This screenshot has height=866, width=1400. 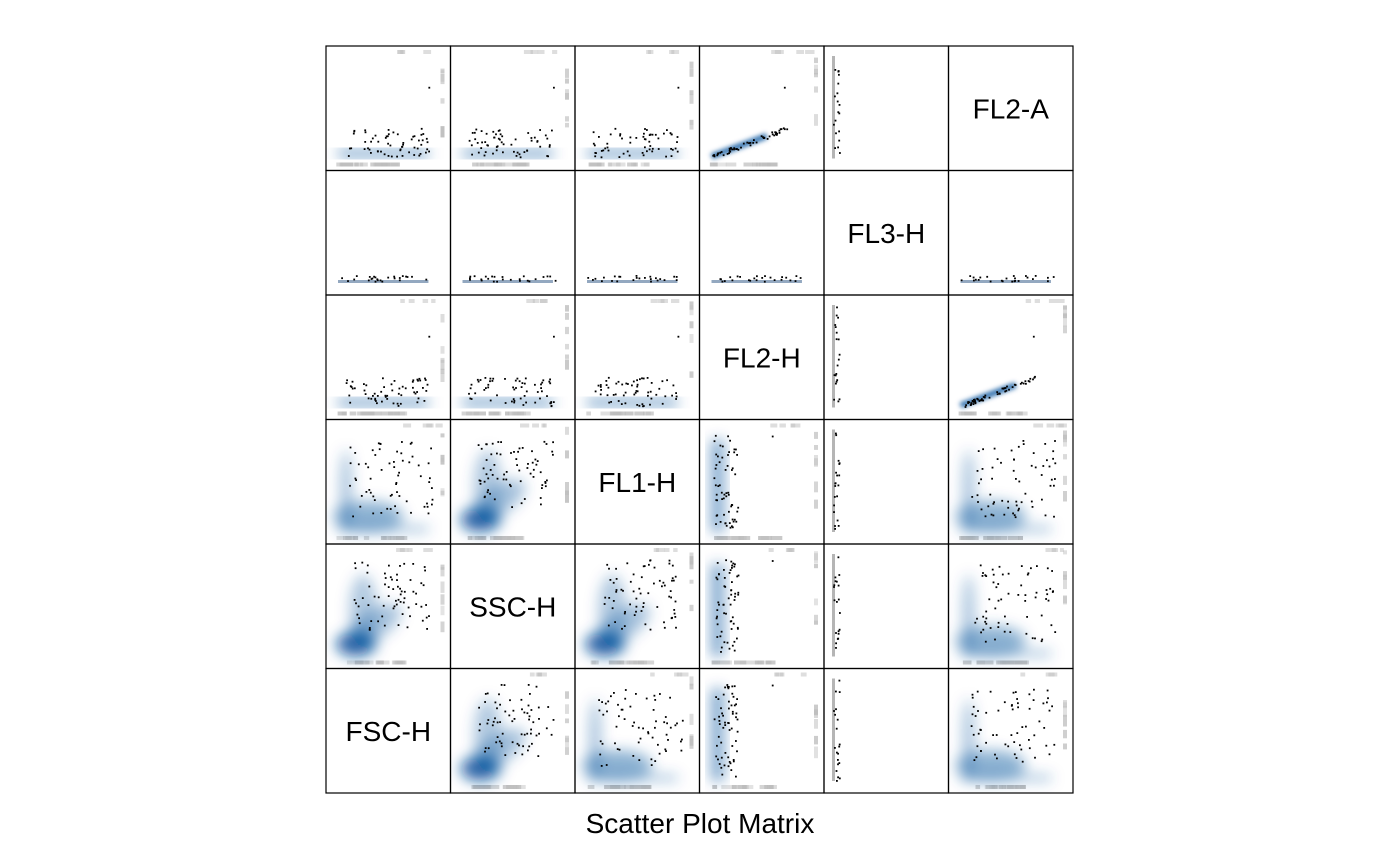 I want to click on density-cloud, so click(x=493, y=491).